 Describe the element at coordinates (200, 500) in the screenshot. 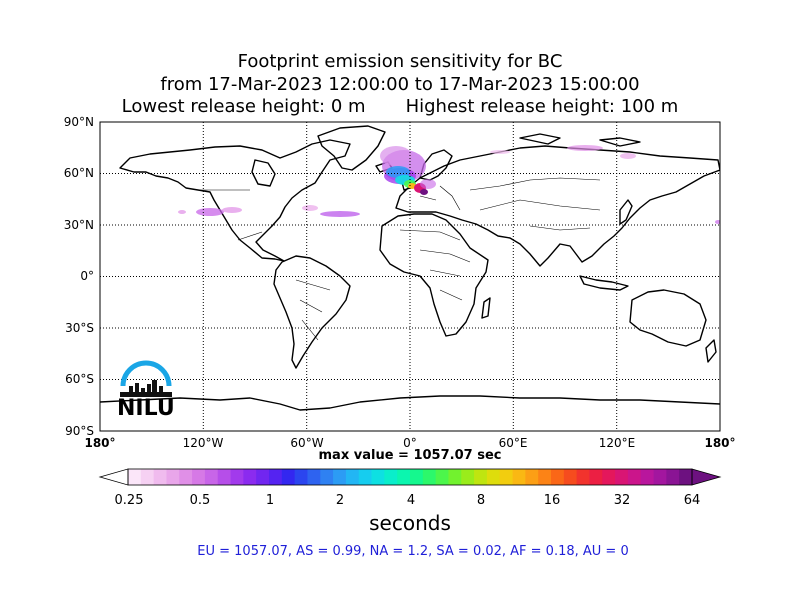

I see `colorbar-tick-0-5: 0.5` at that location.